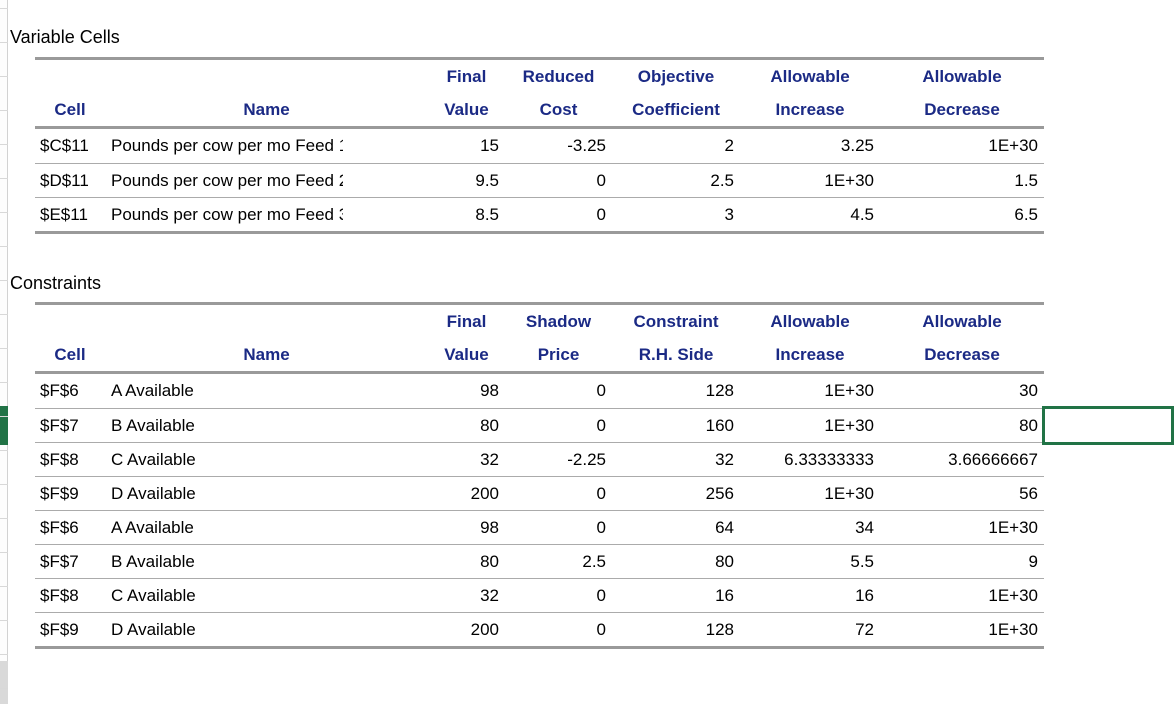 The image size is (1176, 704). I want to click on column-header-cell: Name, so click(266, 354).